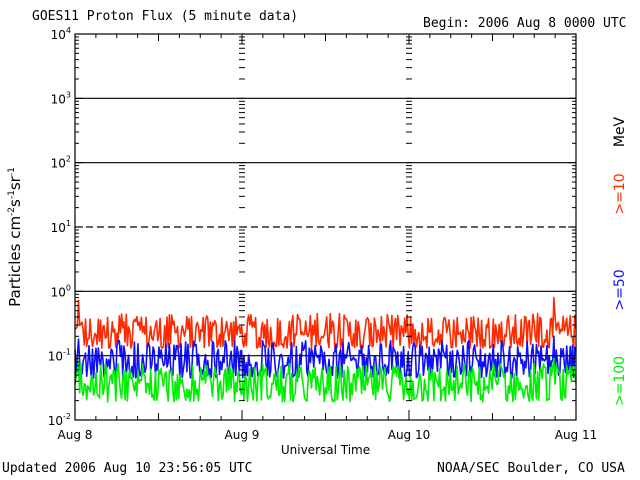  I want to click on data-source-label: NOAA/SEC Boulder, CO USA, so click(531, 468).